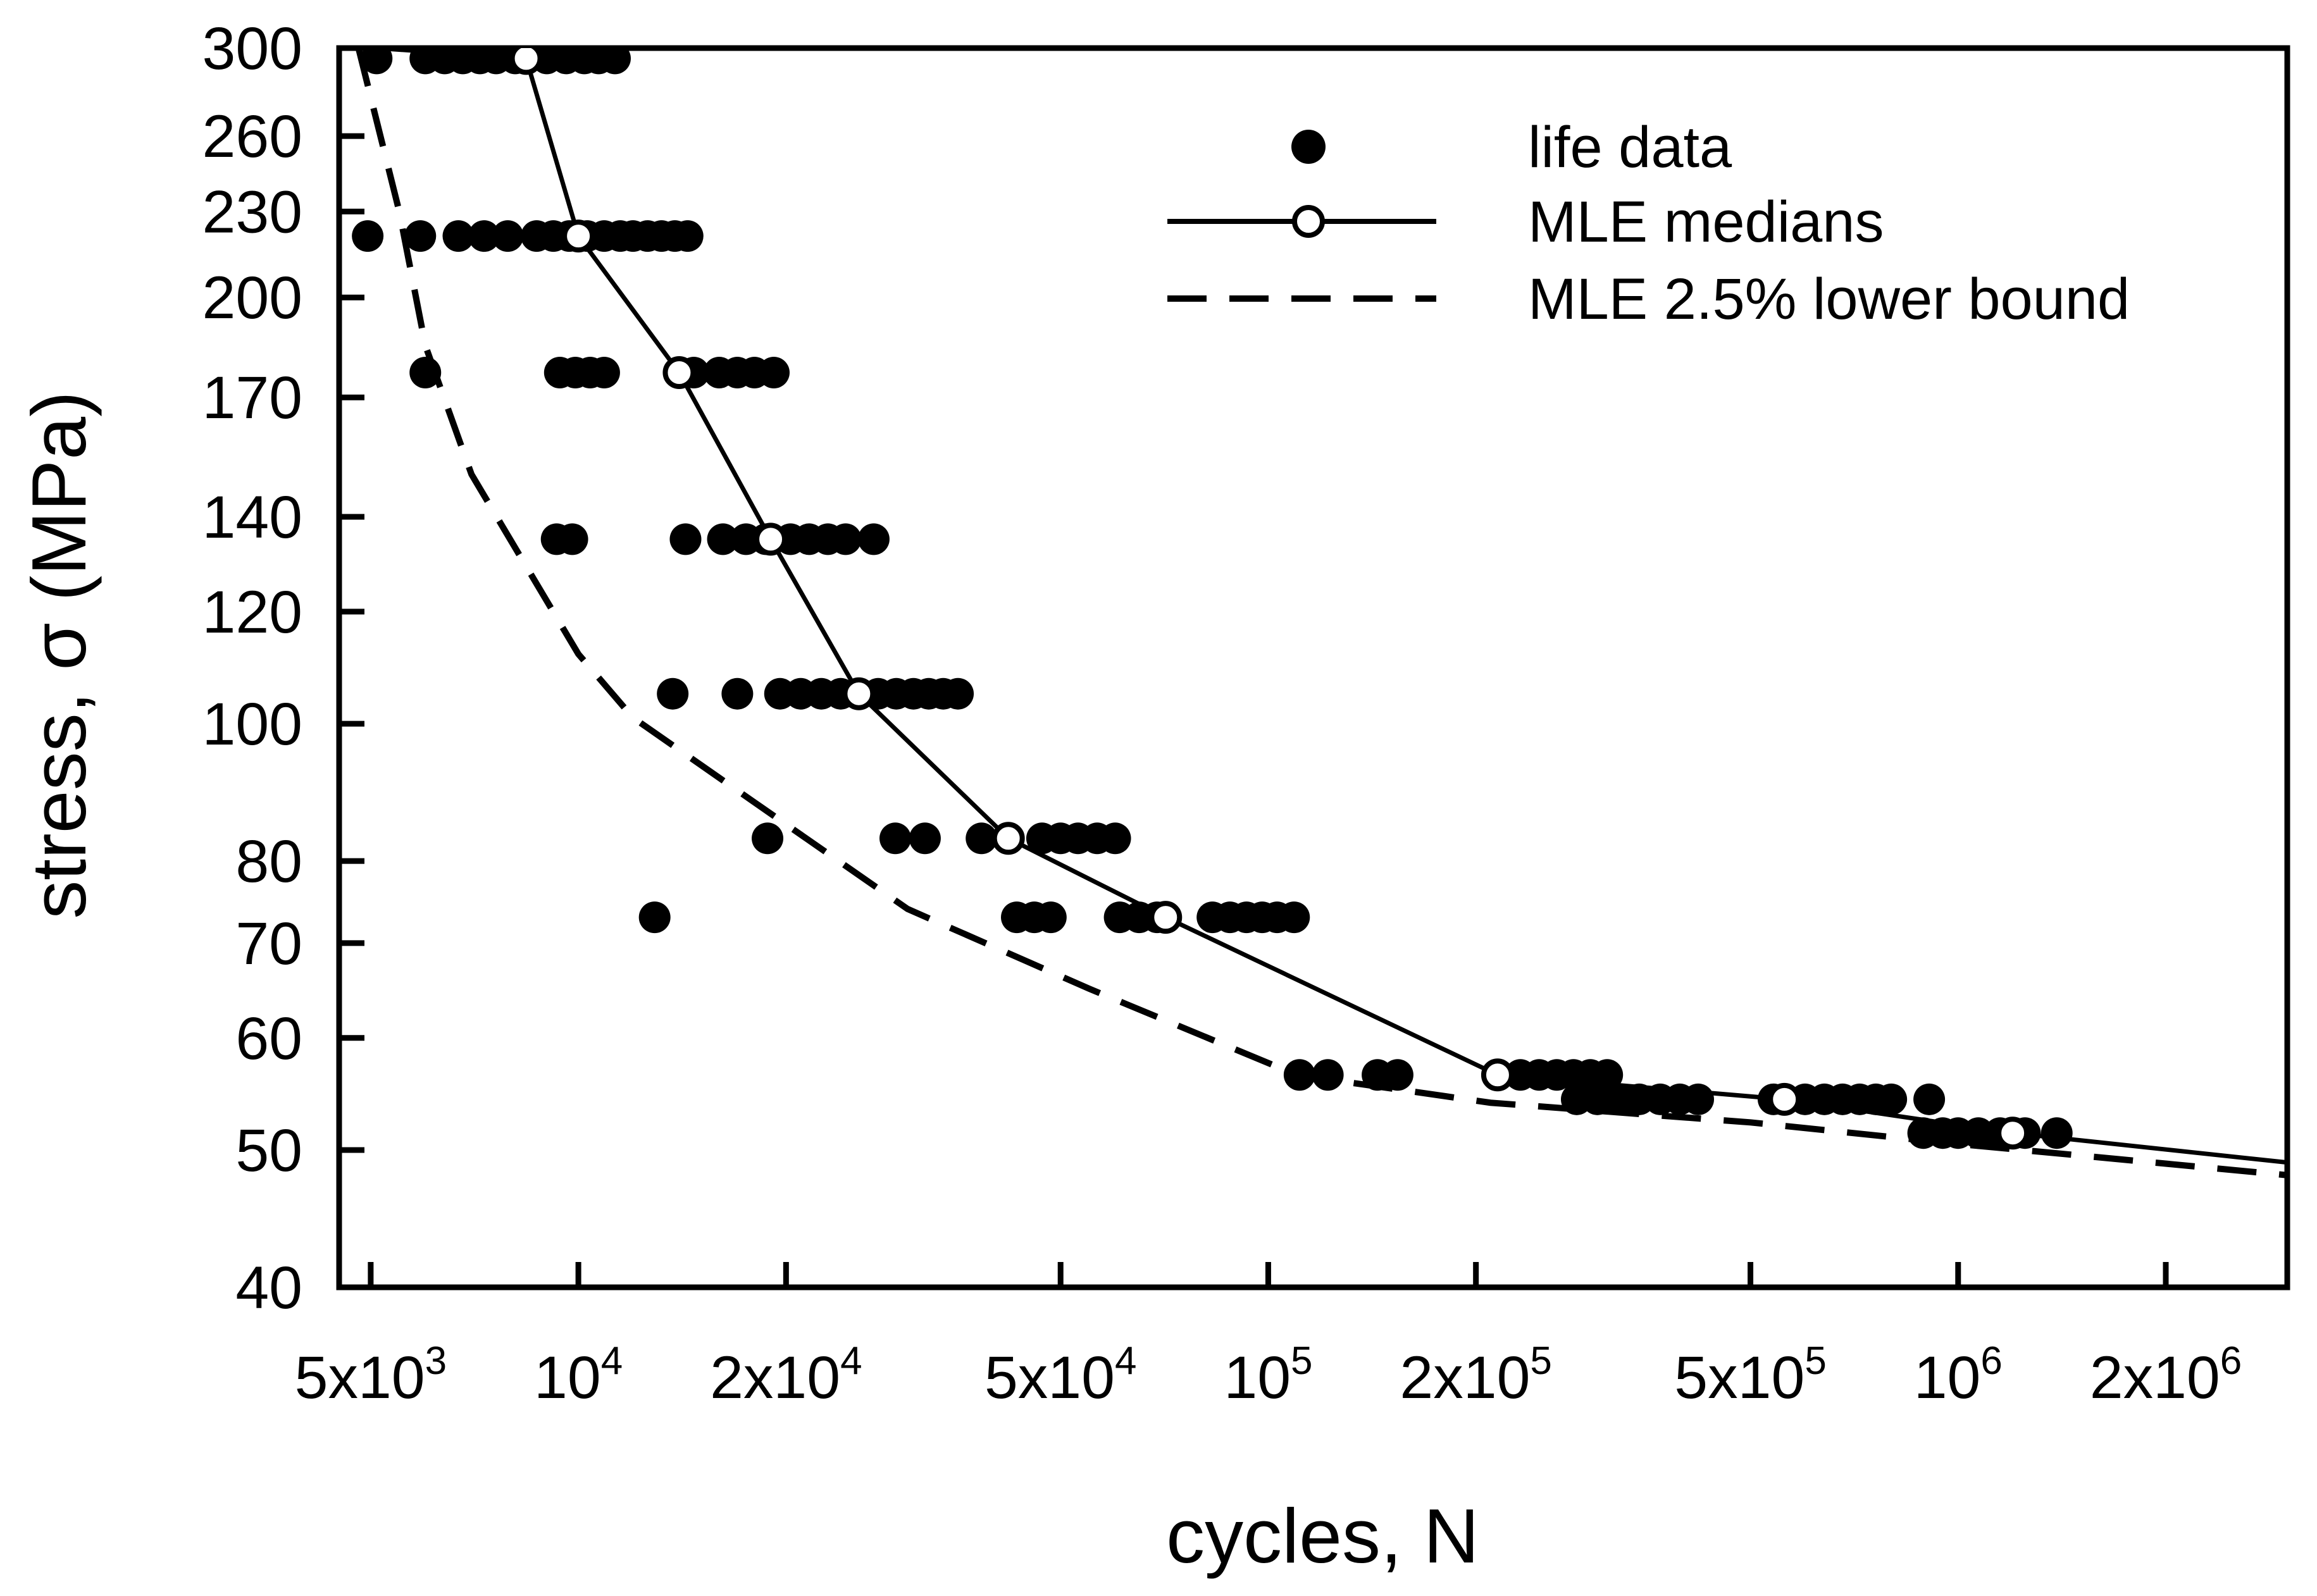 The width and height of the screenshot is (2317, 1596). I want to click on y-tick-label: 230, so click(252, 211).